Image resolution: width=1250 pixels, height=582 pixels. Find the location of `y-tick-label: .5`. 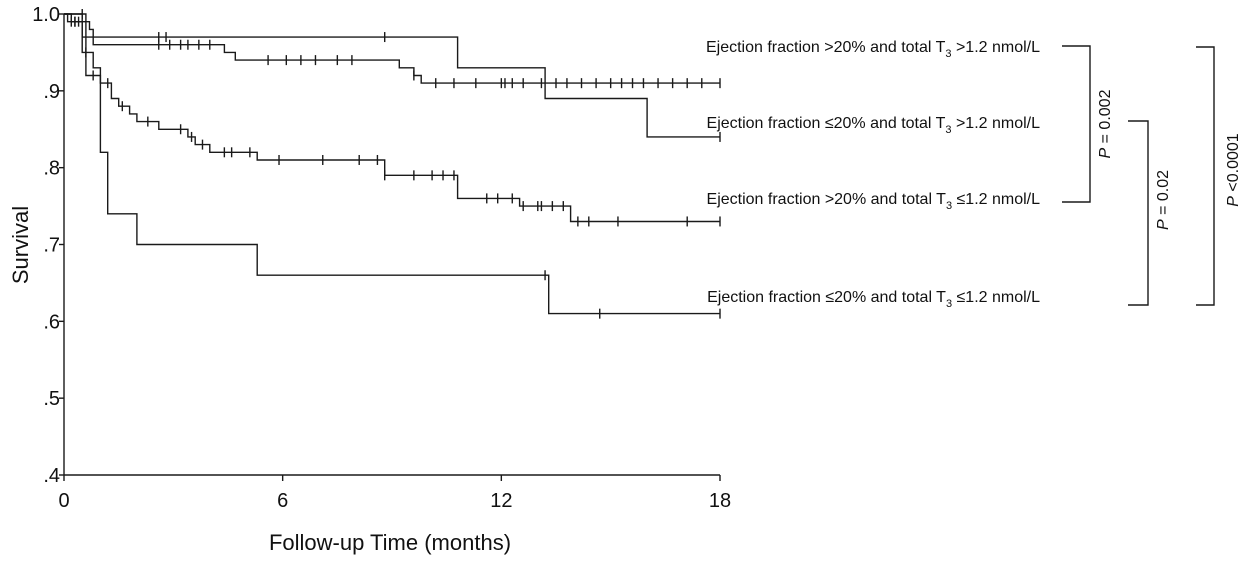

y-tick-label: .5 is located at coordinates (51, 399).